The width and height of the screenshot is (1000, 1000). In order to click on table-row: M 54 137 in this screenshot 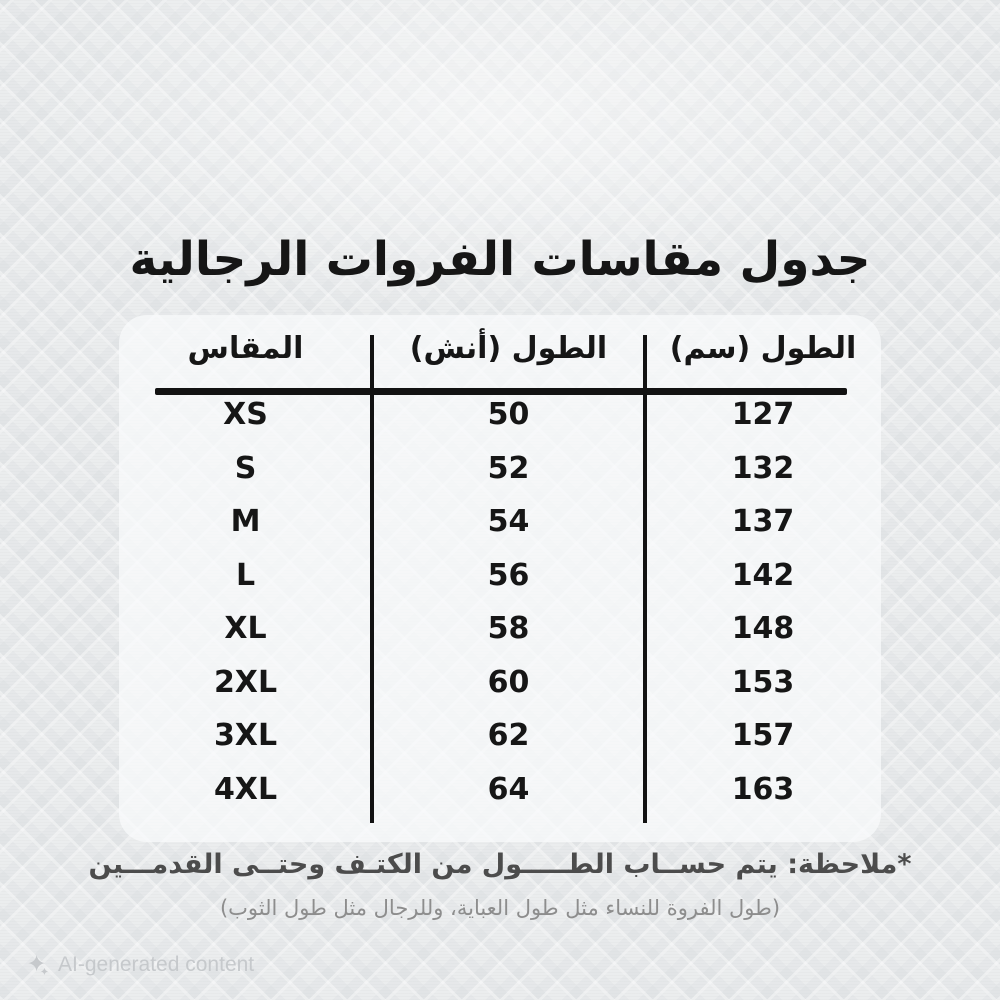, I will do `click(500, 522)`.